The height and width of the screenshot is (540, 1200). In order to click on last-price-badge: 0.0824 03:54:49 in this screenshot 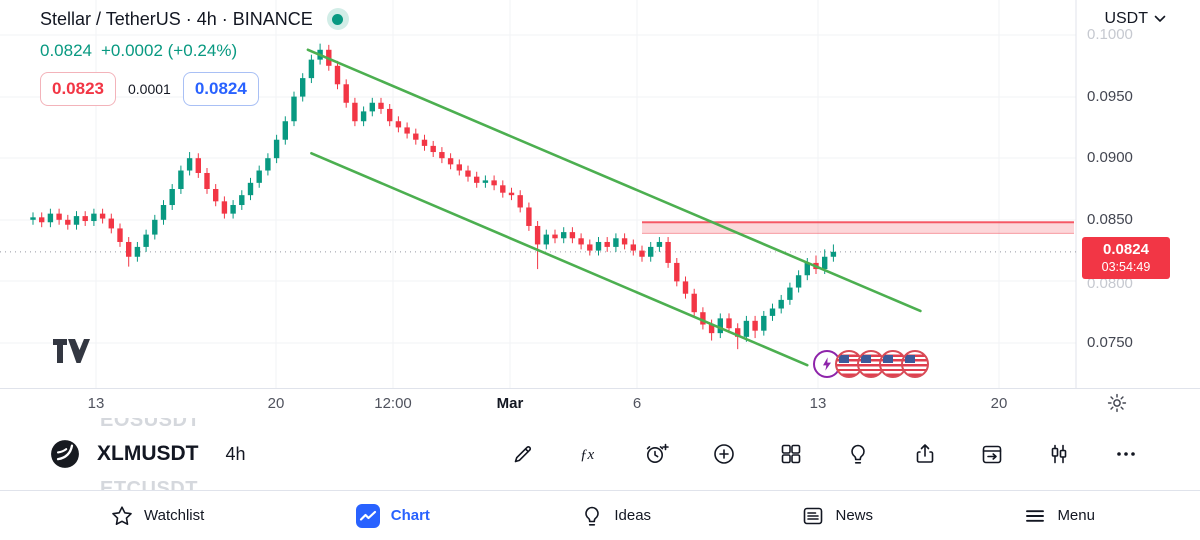, I will do `click(1126, 258)`.